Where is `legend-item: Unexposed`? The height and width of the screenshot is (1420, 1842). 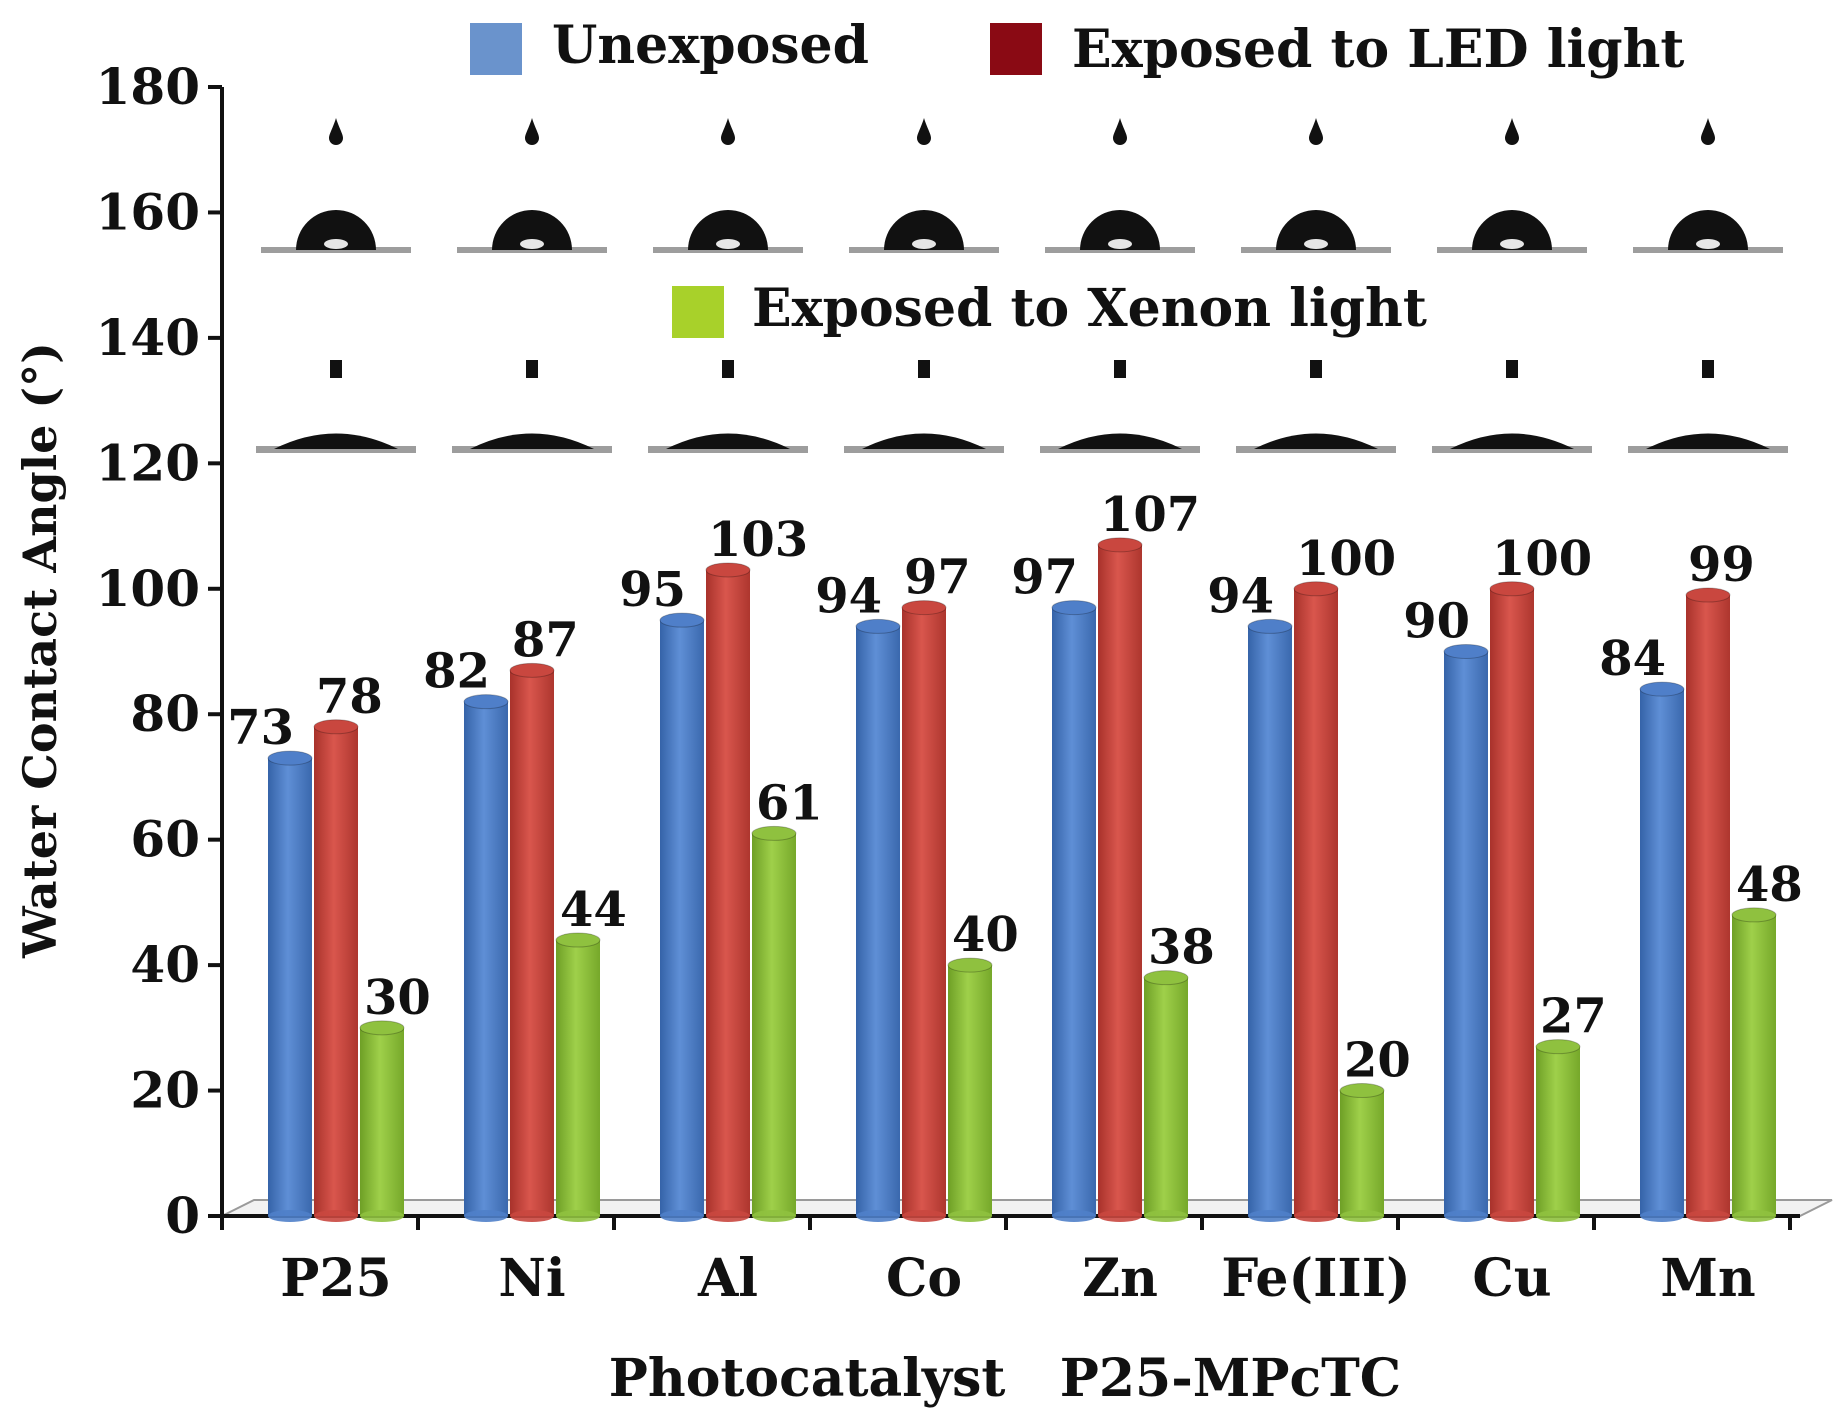
legend-item: Unexposed is located at coordinates (669, 45).